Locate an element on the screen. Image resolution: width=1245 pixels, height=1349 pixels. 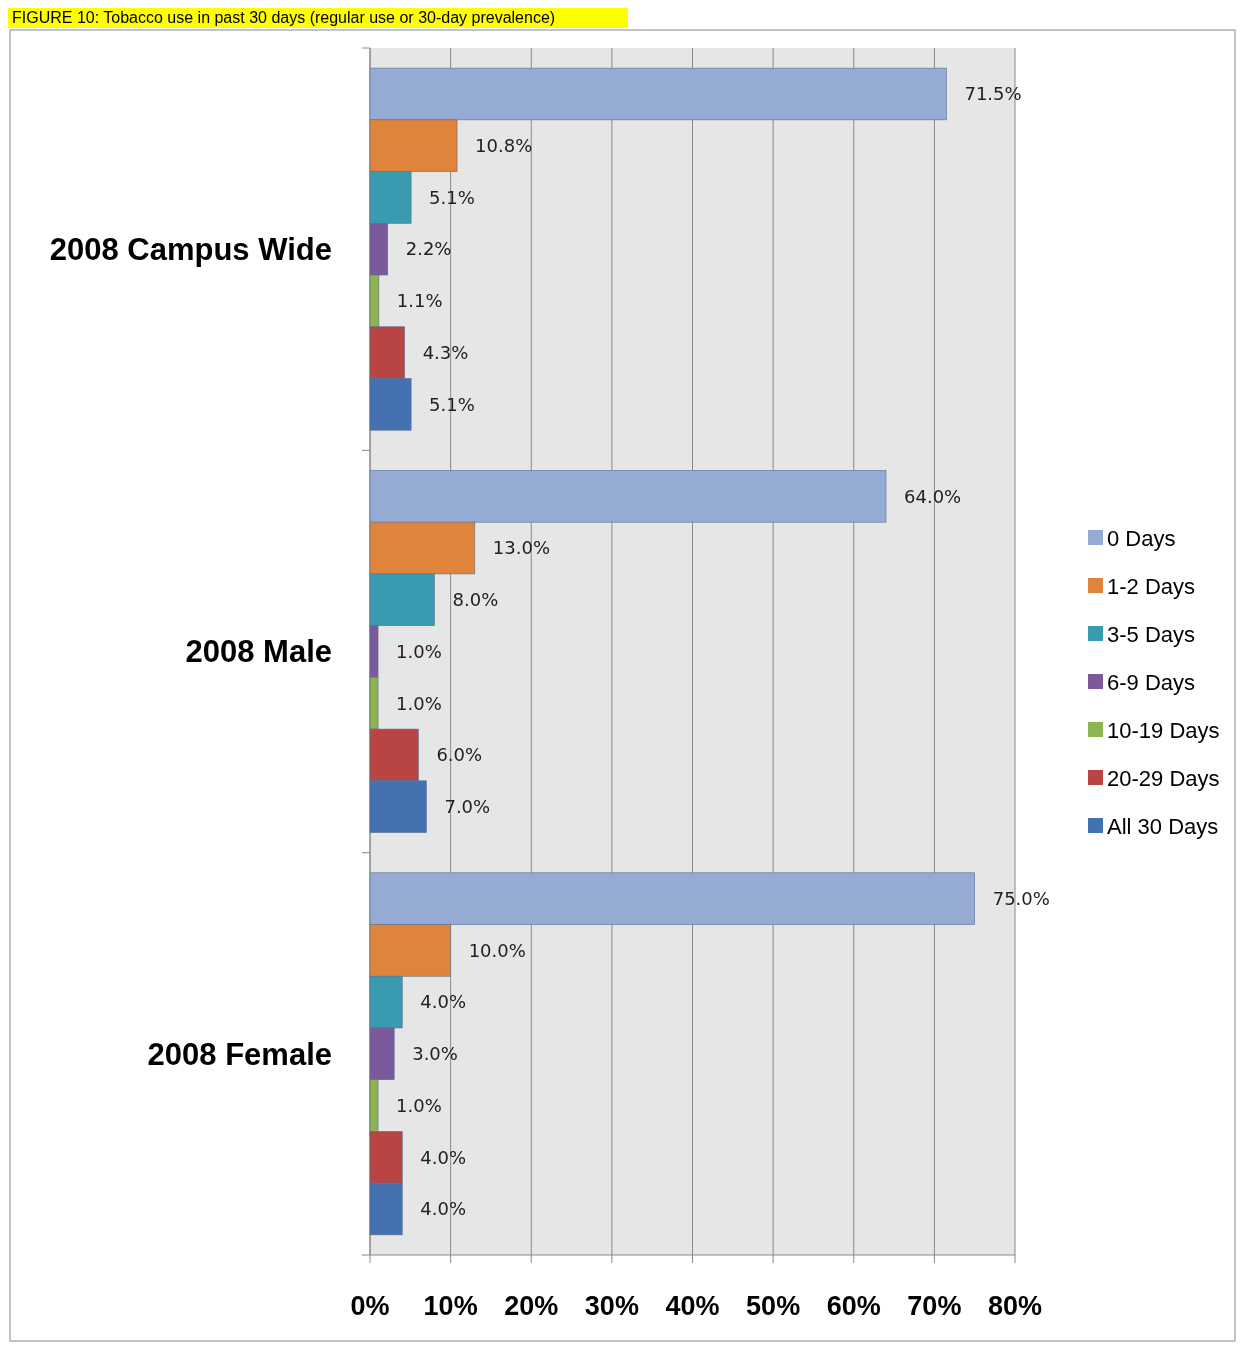
legend-label: All 30 Days is located at coordinates (1163, 826).